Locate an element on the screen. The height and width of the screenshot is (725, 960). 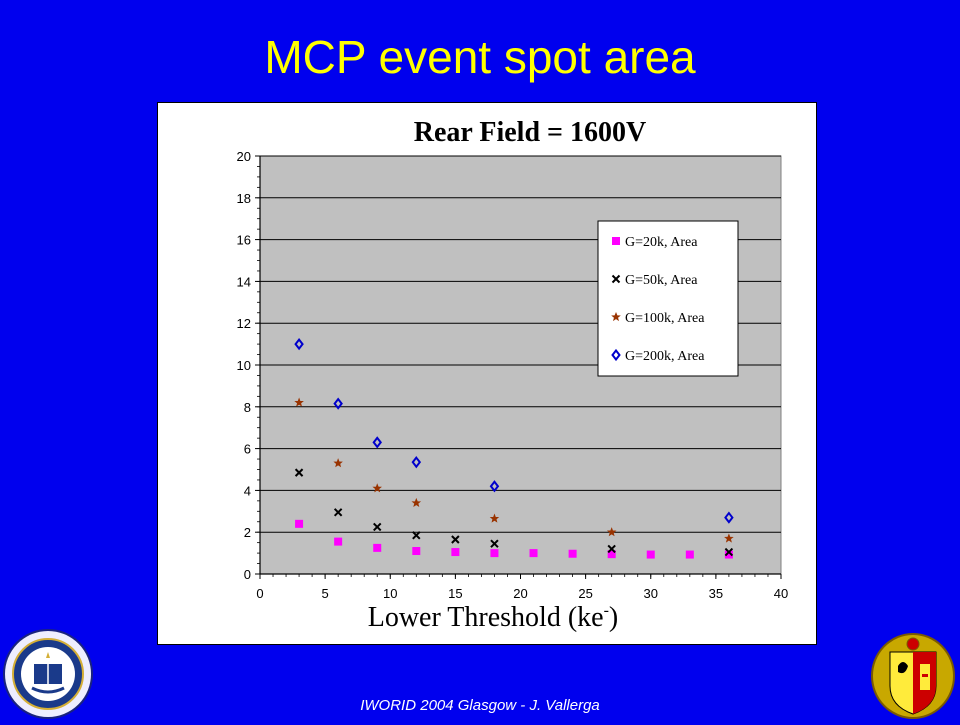
y-tick-label: 8 is located at coordinates (247, 407).